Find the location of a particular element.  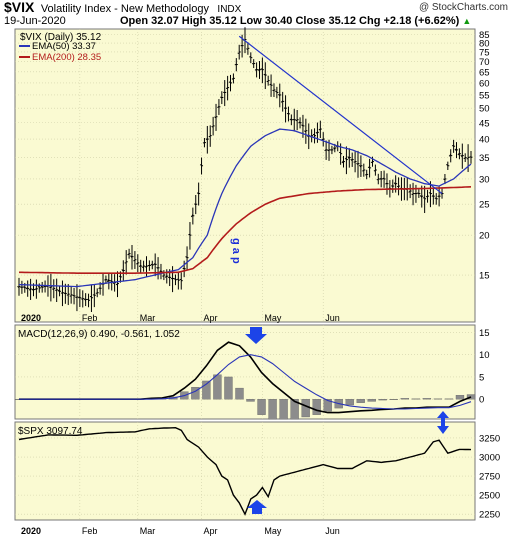

spx-axis-tick-0: 3250 is located at coordinates (489, 438).